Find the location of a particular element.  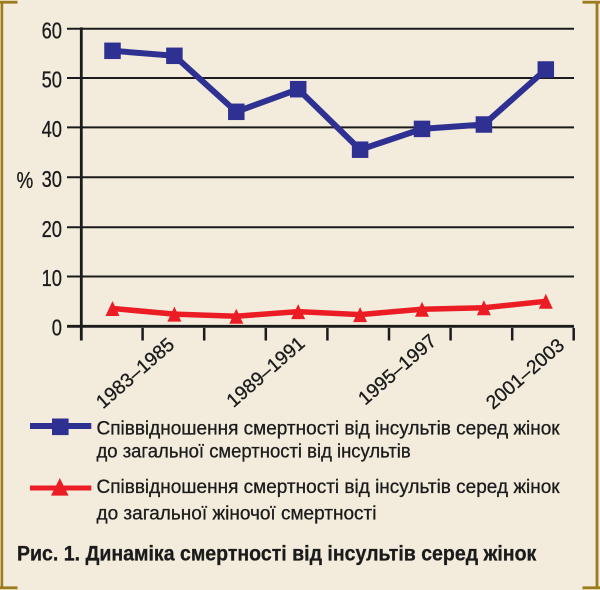

svg-text: 1983–1985 is located at coordinates (136, 373).